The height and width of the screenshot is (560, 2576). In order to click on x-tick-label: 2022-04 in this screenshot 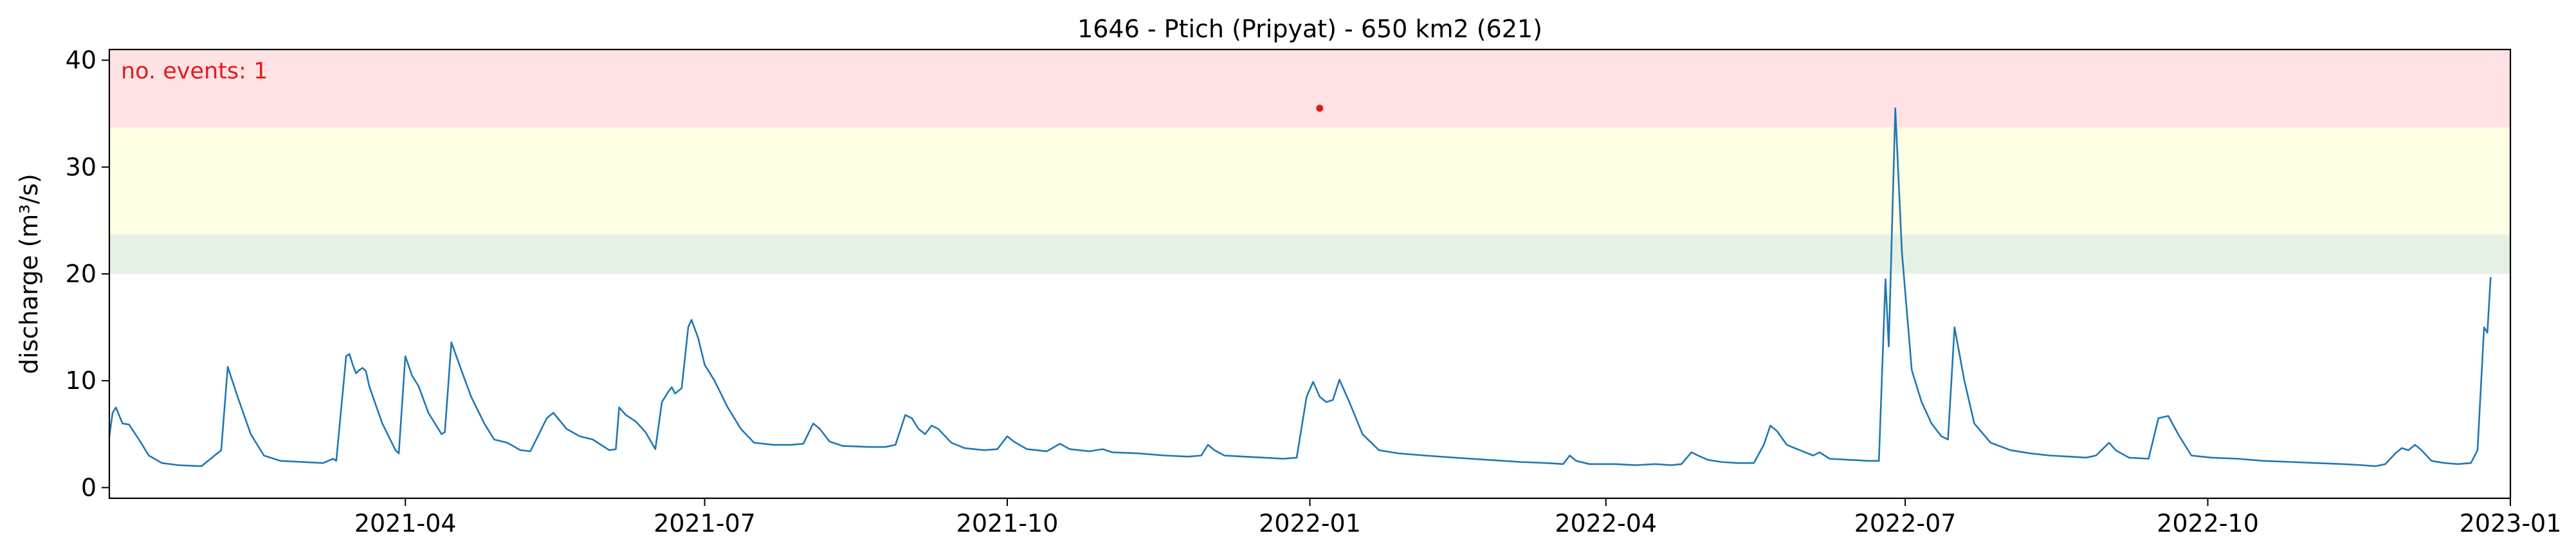, I will do `click(1606, 523)`.